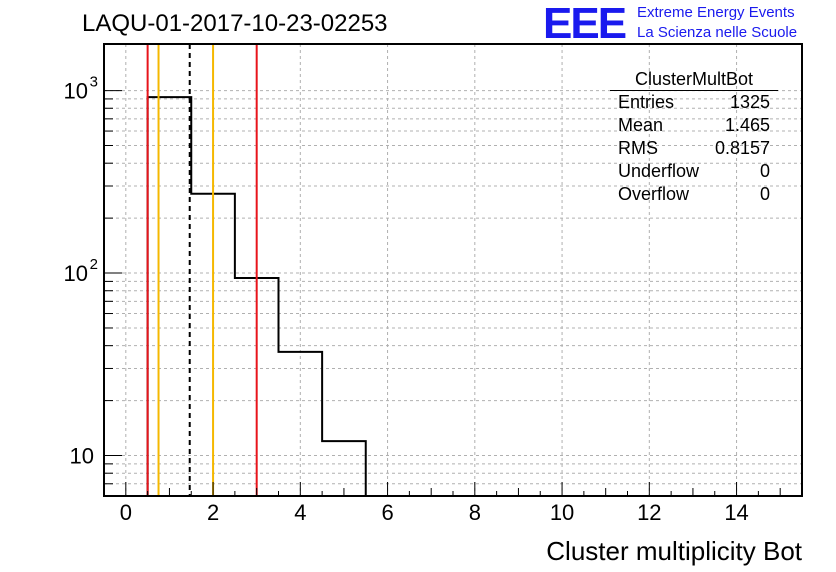 This screenshot has width=836, height=572. I want to click on x-tick-label: 6, so click(387, 512).